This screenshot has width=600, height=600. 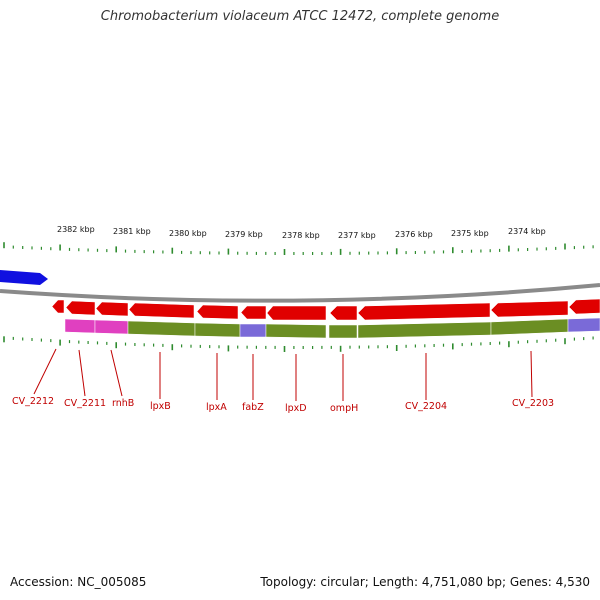 I want to click on leader-cv2212, so click(x=45, y=371).